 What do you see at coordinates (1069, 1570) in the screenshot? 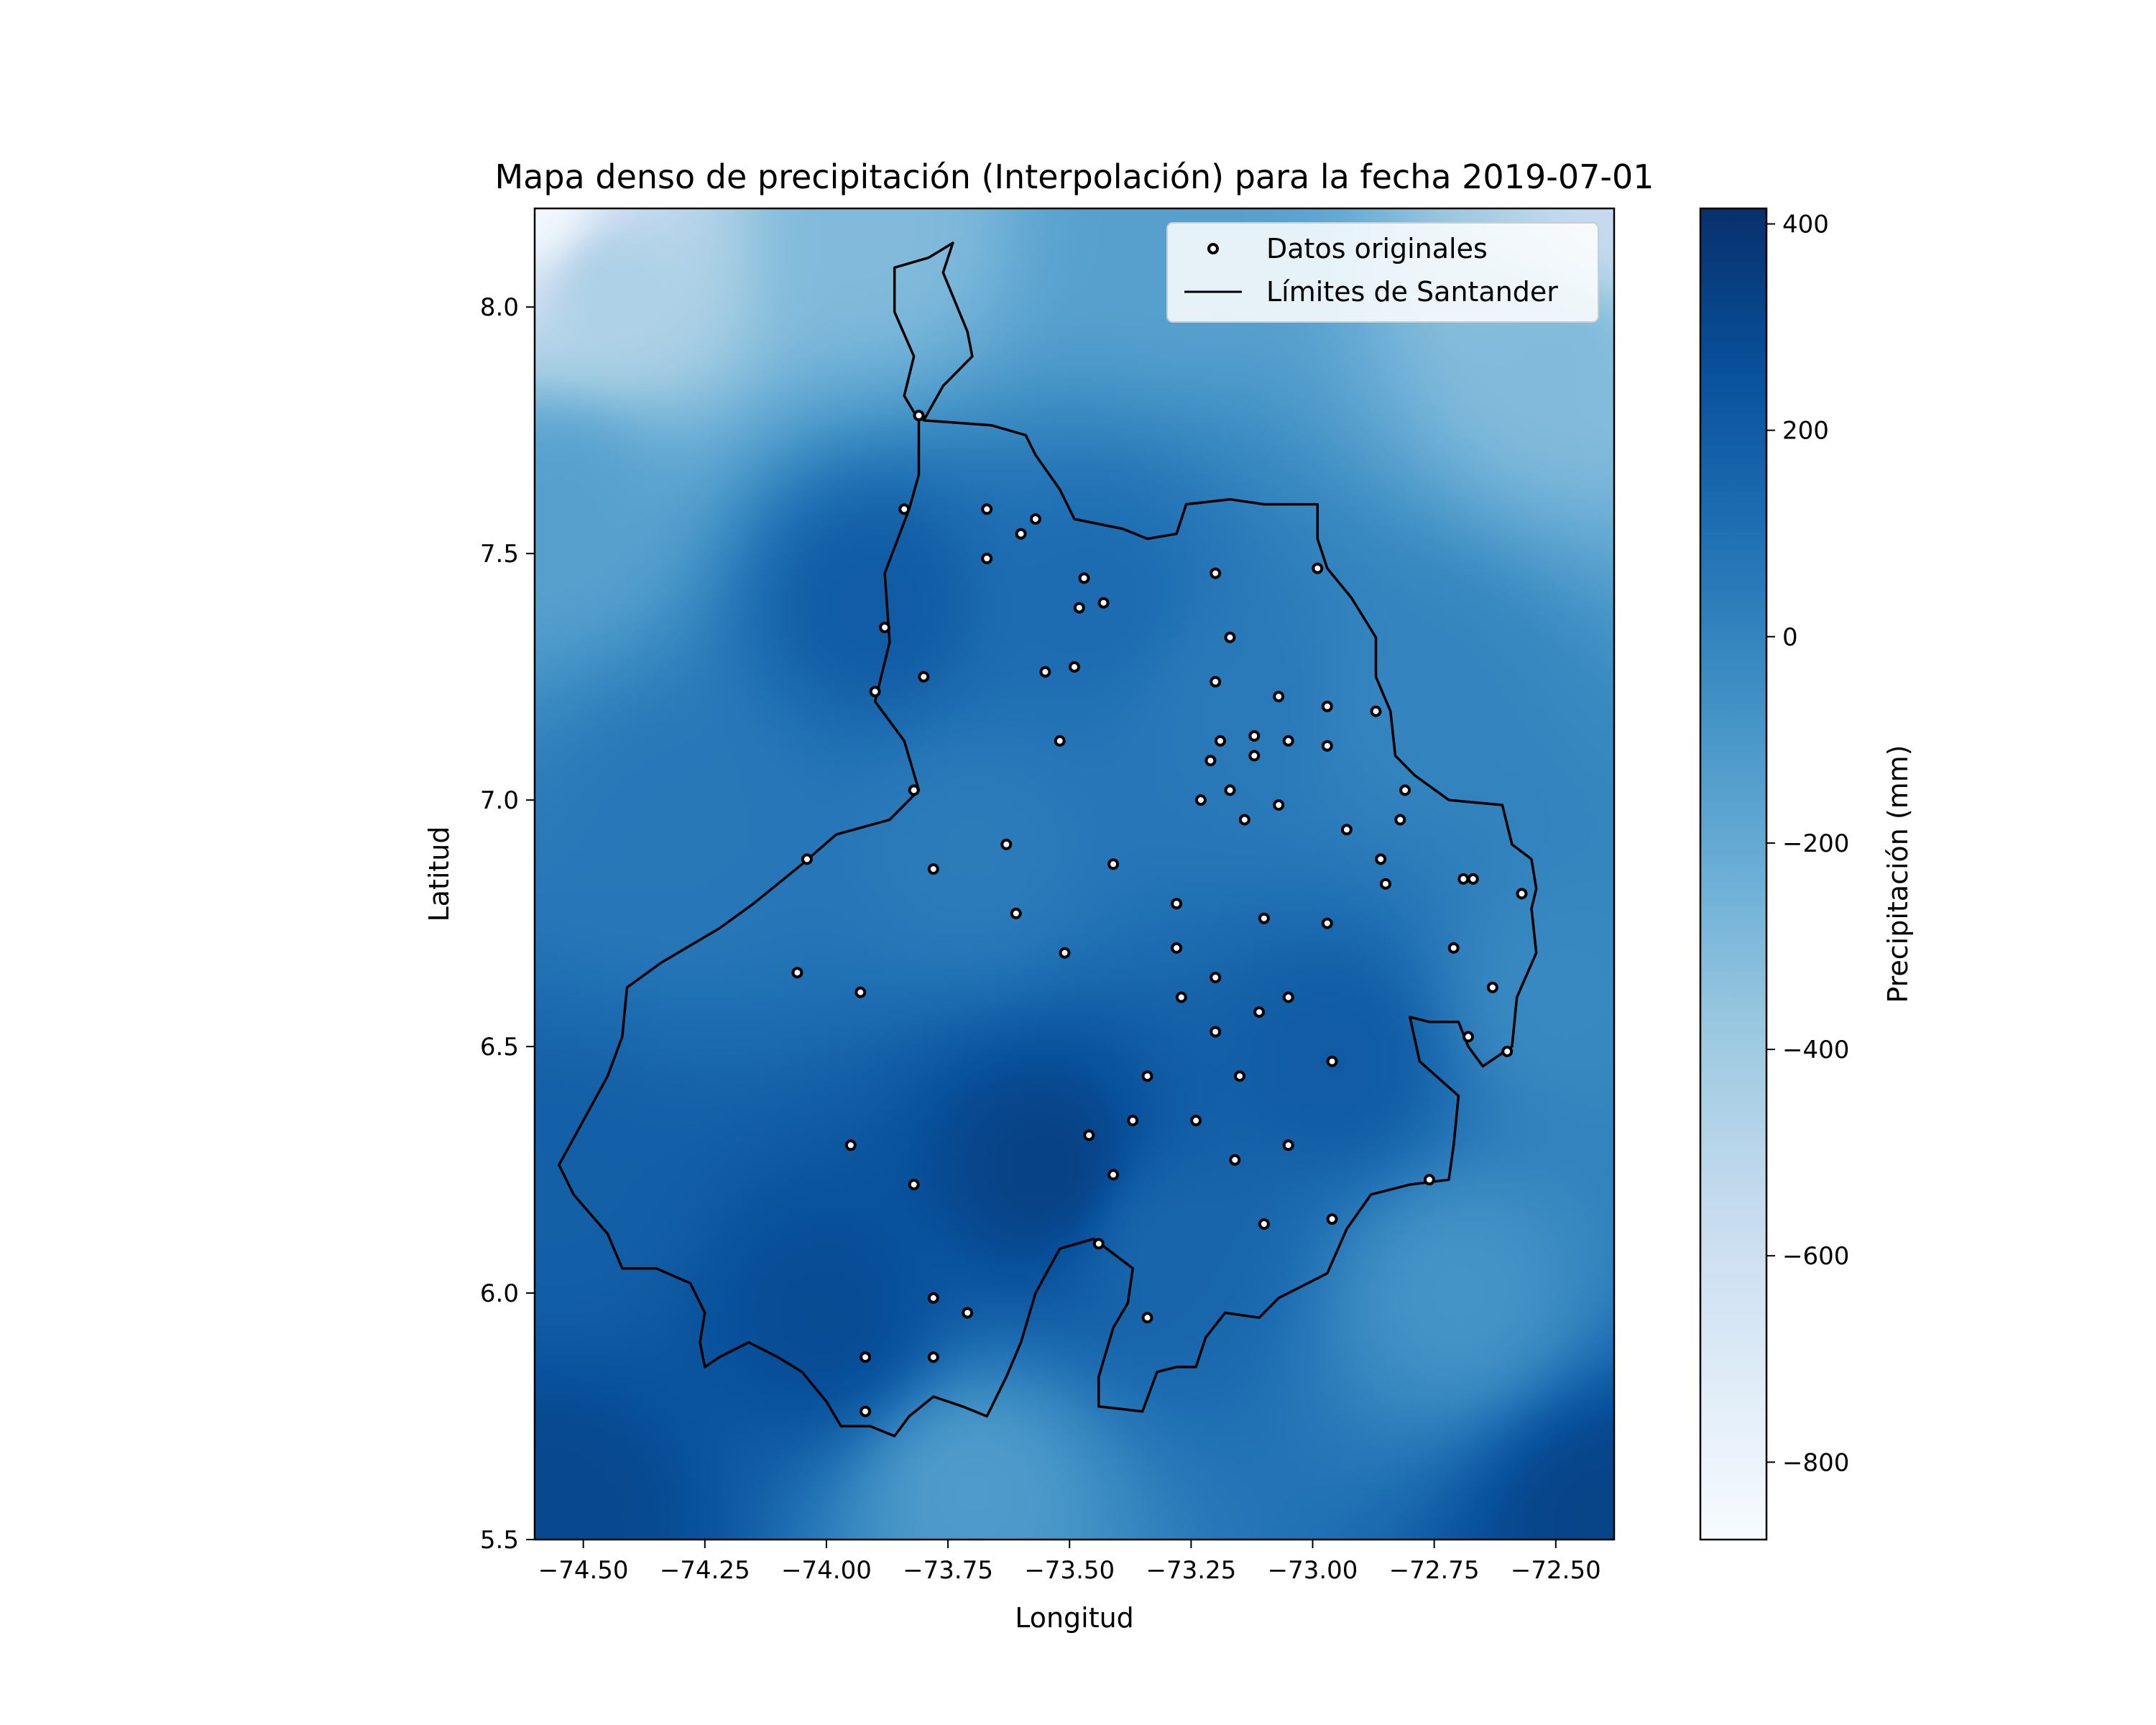
I see `x-tick-label: −73.50` at bounding box center [1069, 1570].